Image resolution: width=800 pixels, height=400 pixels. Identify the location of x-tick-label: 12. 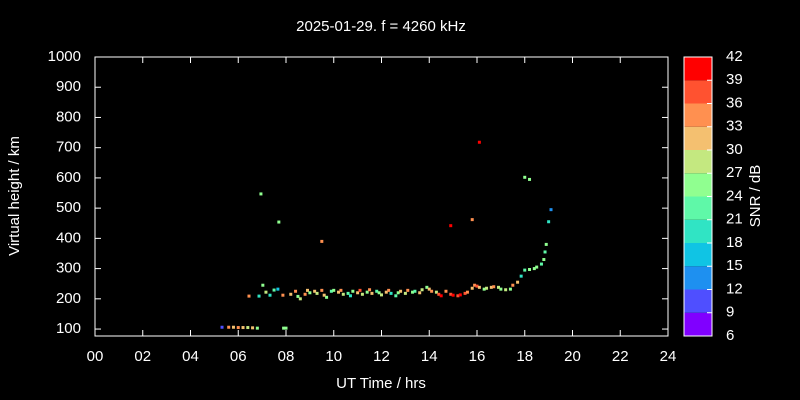
(381, 356).